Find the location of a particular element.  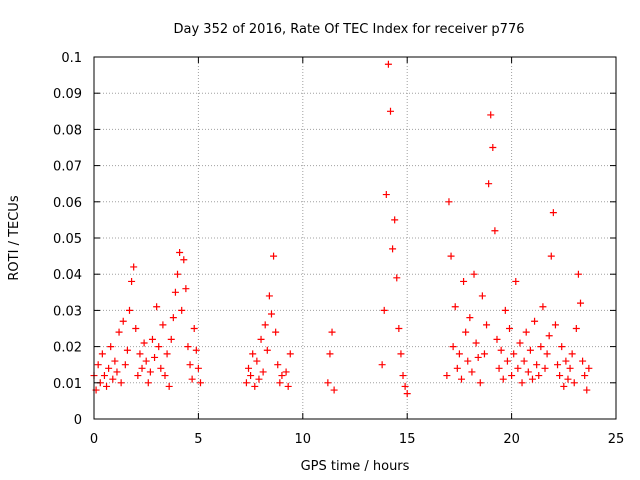

y-tick-labels: 0 0.01 0.02 0.03 0.04 0.05 0.06 0.07 0.08 0.09 0.1 is located at coordinates (67, 239).